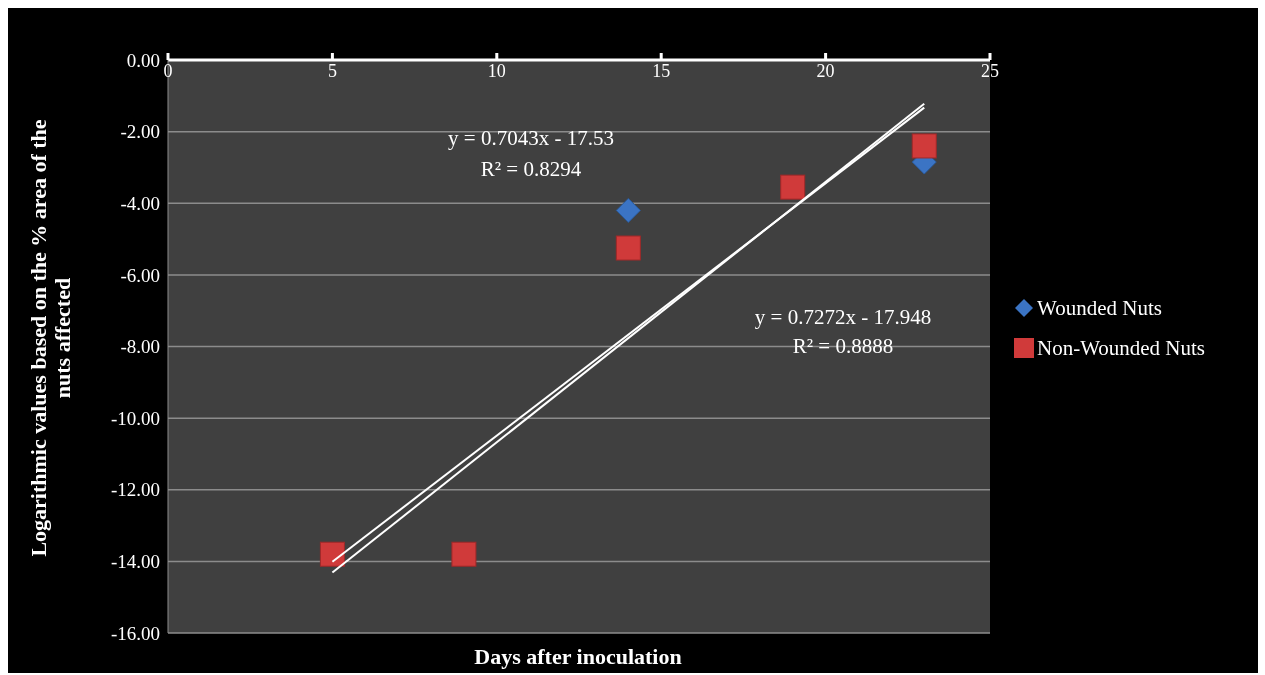 Image resolution: width=1265 pixels, height=675 pixels. What do you see at coordinates (135, 633) in the screenshot?
I see `y-tick-label: -16.00` at bounding box center [135, 633].